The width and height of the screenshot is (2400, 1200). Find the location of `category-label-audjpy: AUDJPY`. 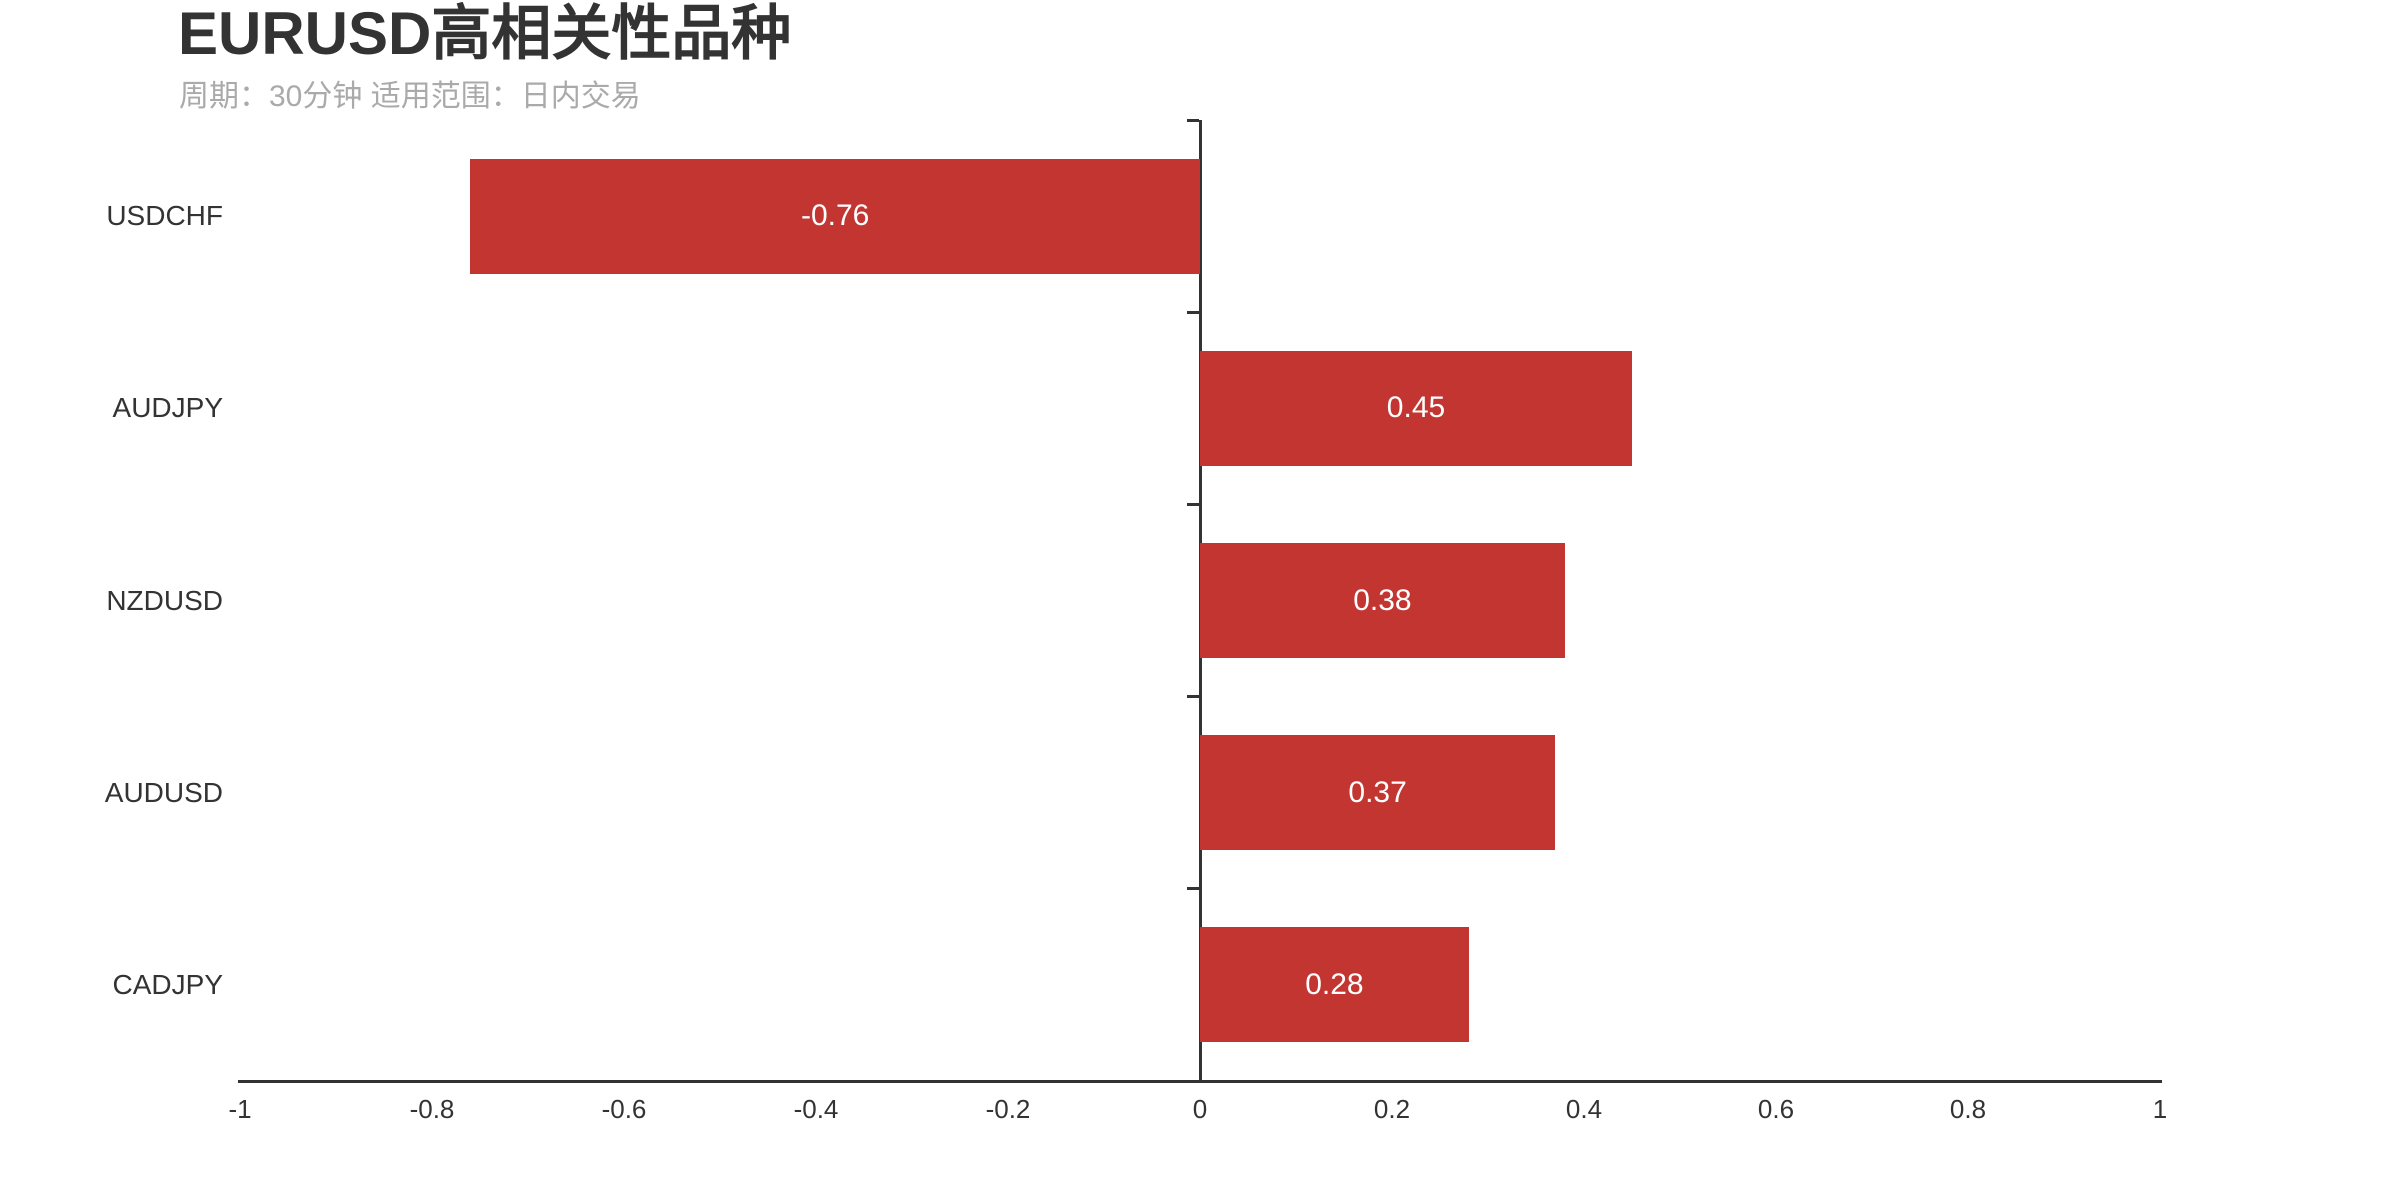

category-label-audjpy: AUDJPY is located at coordinates (167, 408).